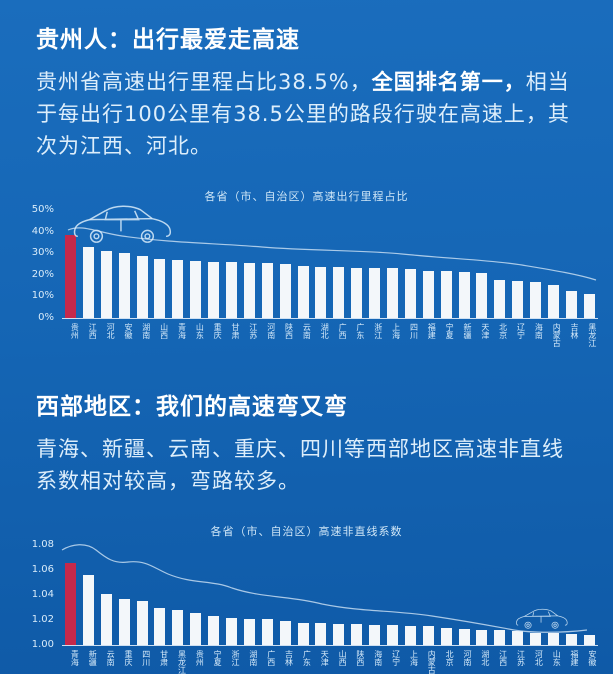 The image size is (613, 674). Describe the element at coordinates (236, 658) in the screenshot. I see `bar-label: 浙江` at that location.